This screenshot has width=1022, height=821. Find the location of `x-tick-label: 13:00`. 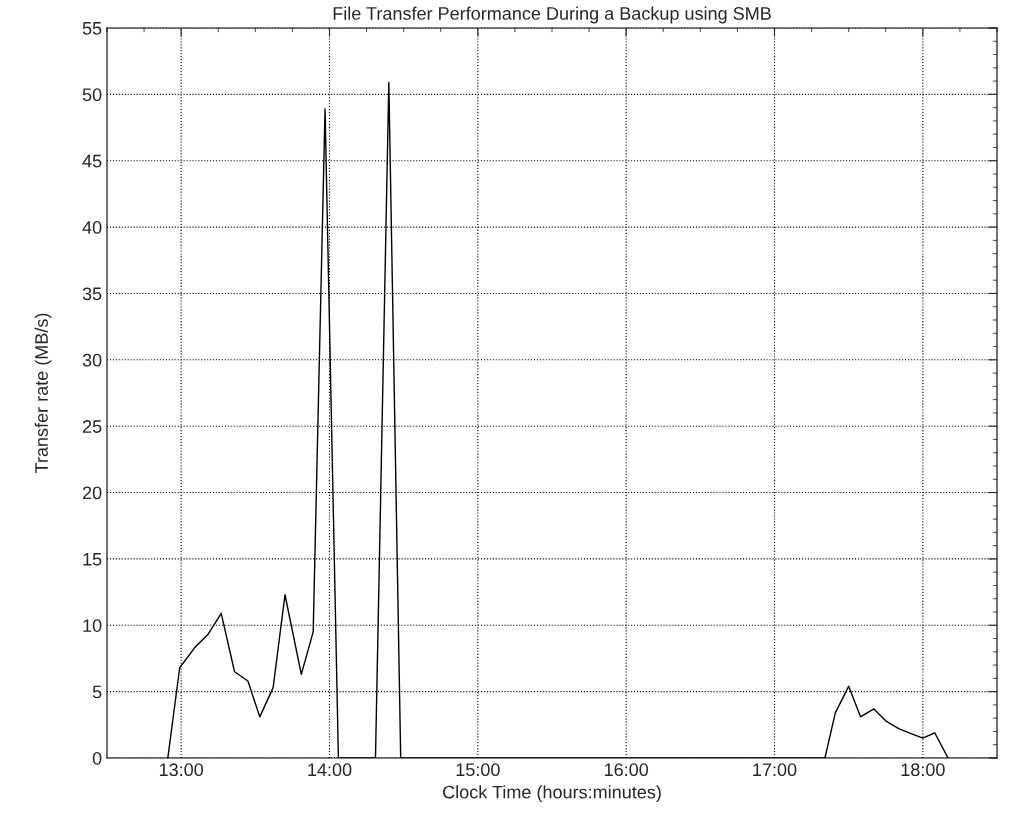

x-tick-label: 13:00 is located at coordinates (181, 770).